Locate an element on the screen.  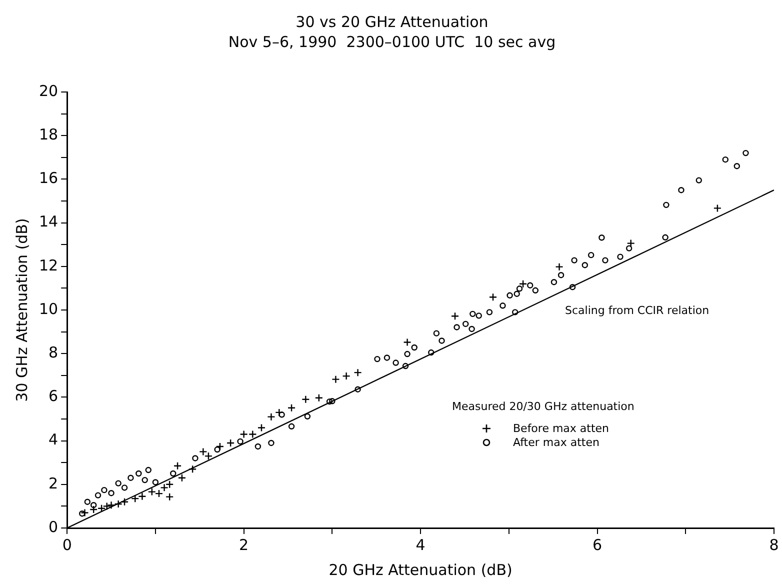
y-axis-title: 30 GHz Attenuation (dB) is located at coordinates (21, 310).